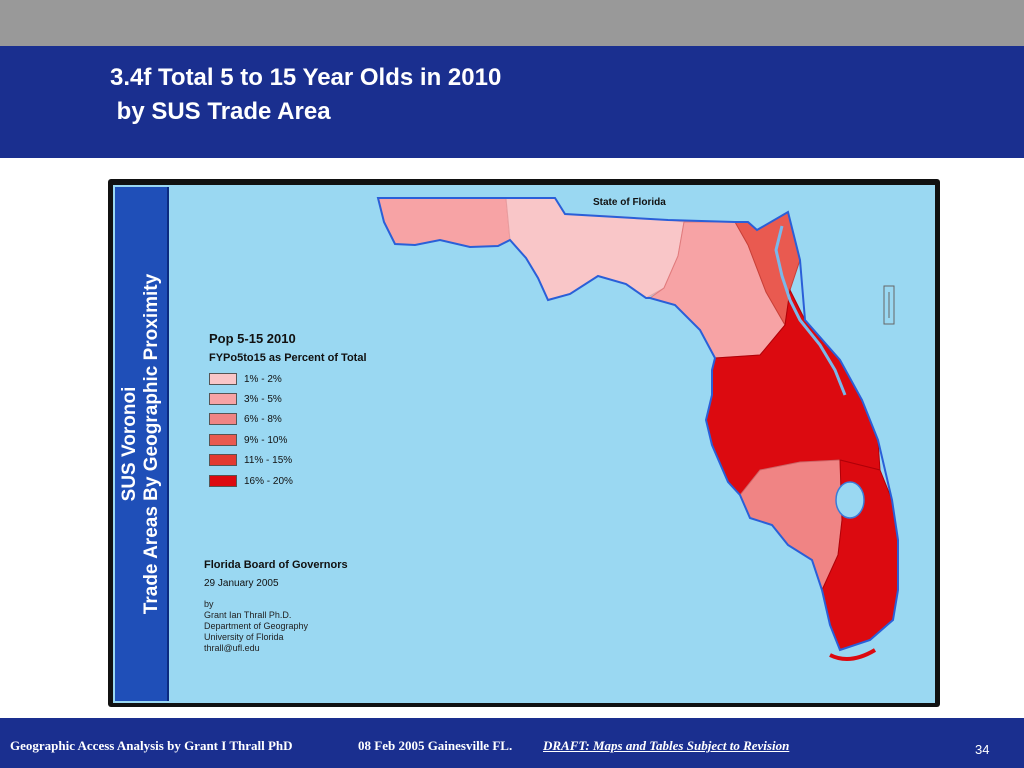 This screenshot has height=768, width=1024. What do you see at coordinates (244, 637) in the screenshot?
I see `credit-univ: University of Florida` at bounding box center [244, 637].